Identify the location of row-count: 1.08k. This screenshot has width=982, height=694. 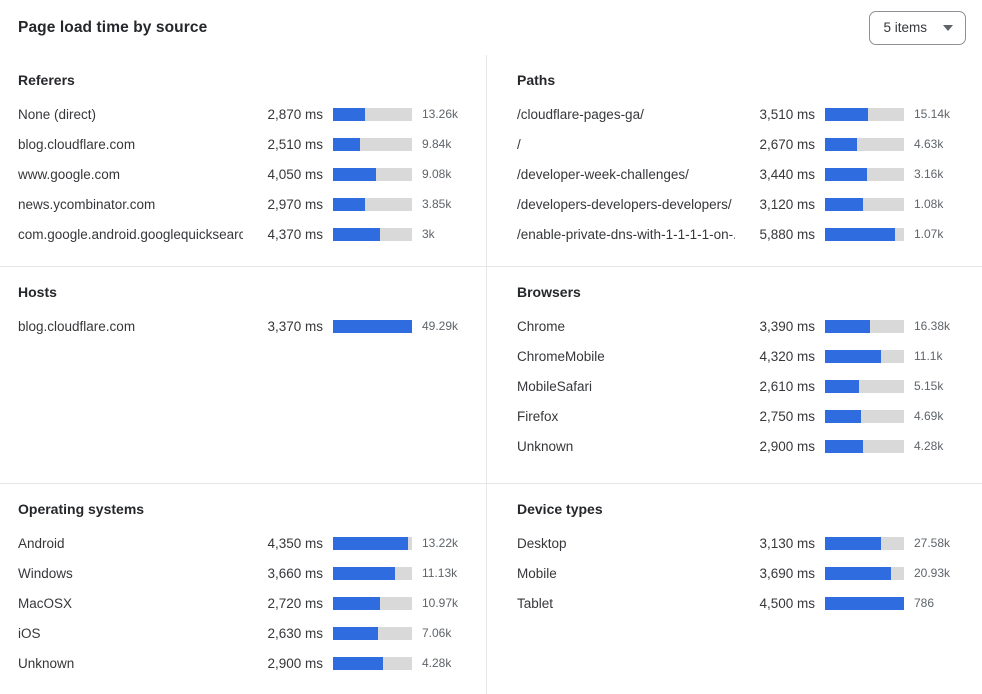
(929, 204).